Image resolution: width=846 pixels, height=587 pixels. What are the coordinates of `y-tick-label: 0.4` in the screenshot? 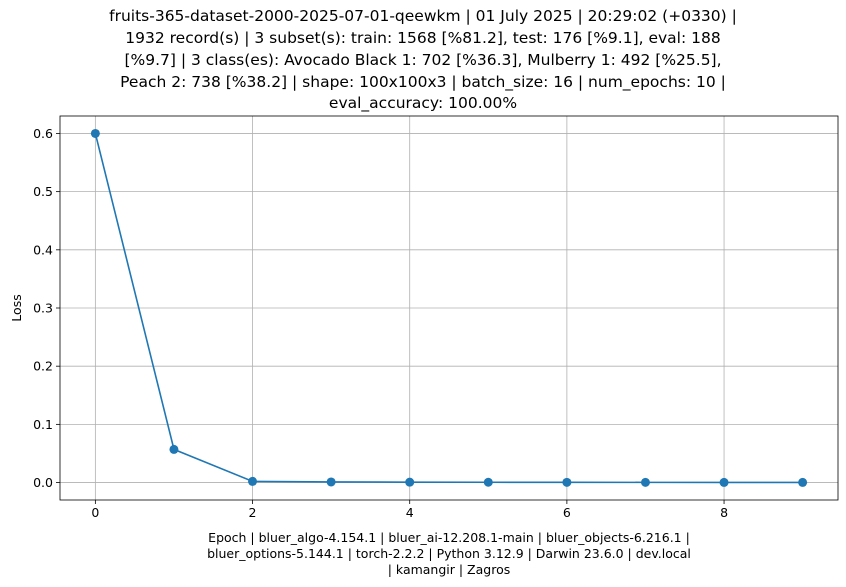 It's located at (43, 249).